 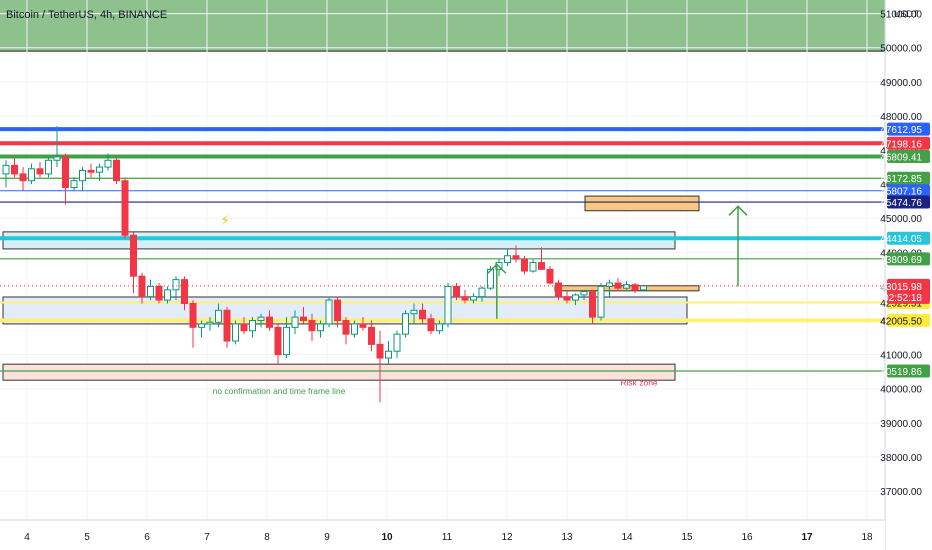 I want to click on time-tick-label: 18, so click(x=867, y=537).